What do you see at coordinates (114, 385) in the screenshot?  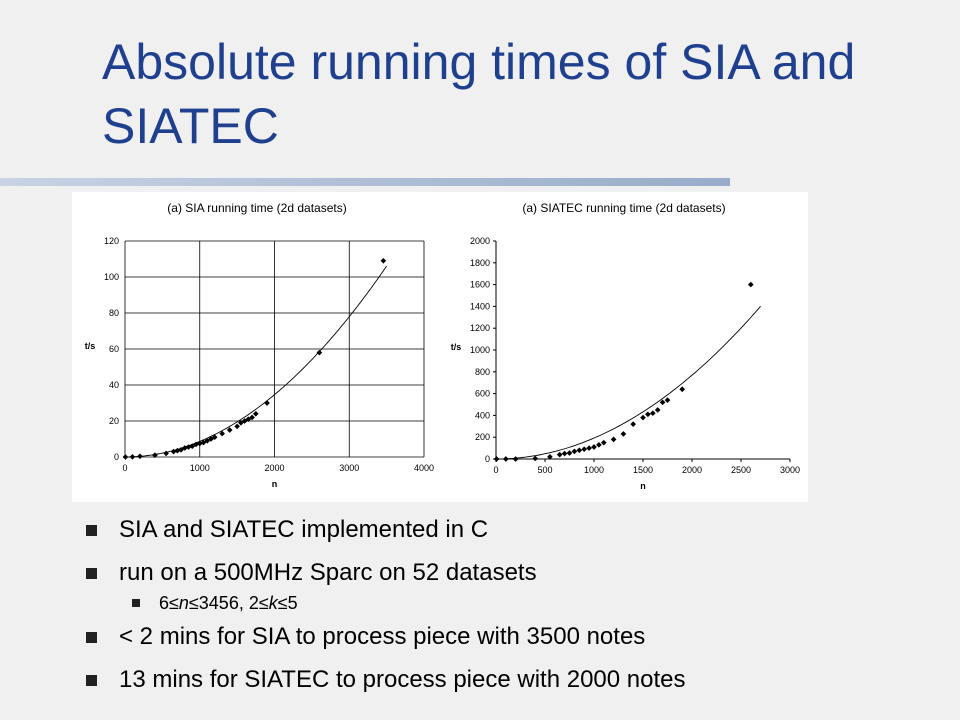 I see `chart1-y-tick-label: 40` at bounding box center [114, 385].